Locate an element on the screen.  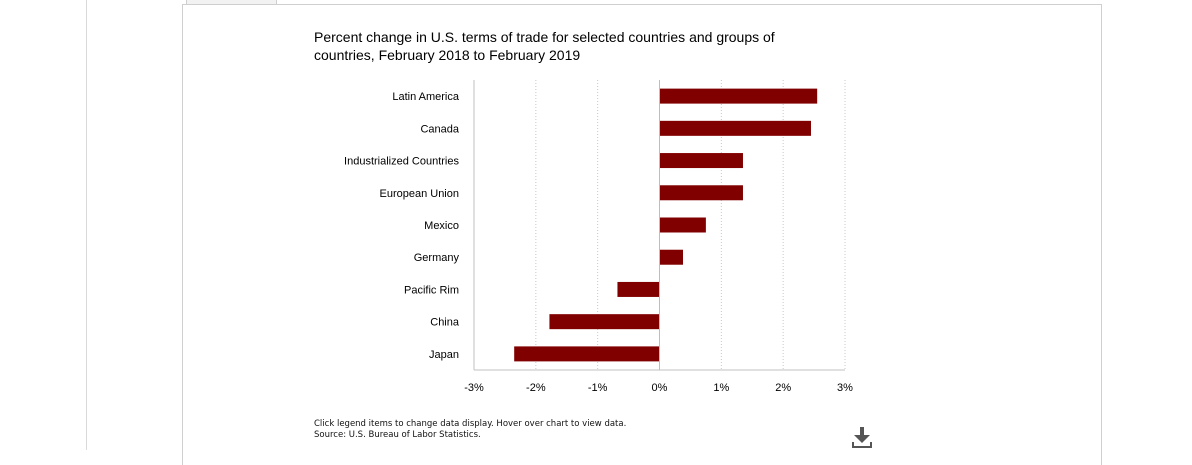
category-label: Mexico is located at coordinates (441, 226).